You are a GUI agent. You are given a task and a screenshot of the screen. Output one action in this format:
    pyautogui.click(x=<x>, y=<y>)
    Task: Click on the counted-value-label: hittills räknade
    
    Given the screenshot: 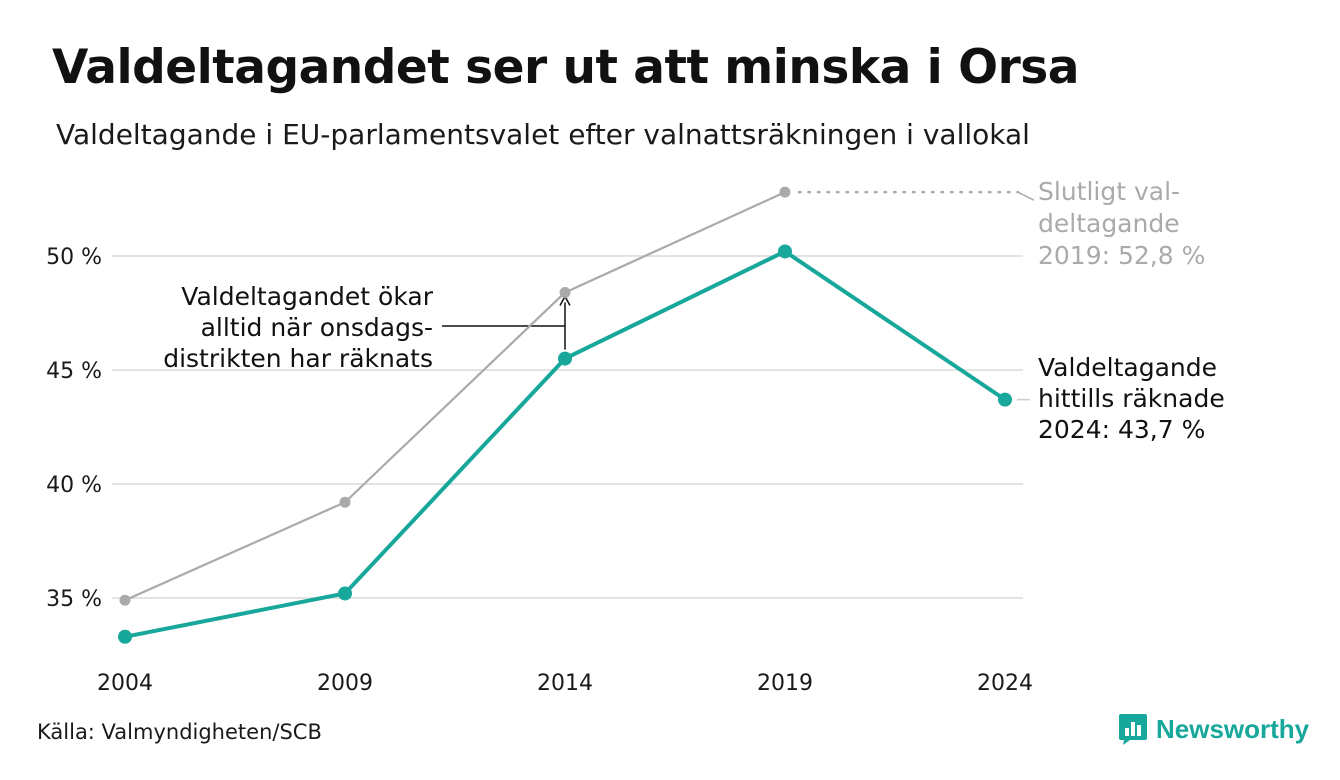 What is the action you would take?
    pyautogui.click(x=1131, y=398)
    